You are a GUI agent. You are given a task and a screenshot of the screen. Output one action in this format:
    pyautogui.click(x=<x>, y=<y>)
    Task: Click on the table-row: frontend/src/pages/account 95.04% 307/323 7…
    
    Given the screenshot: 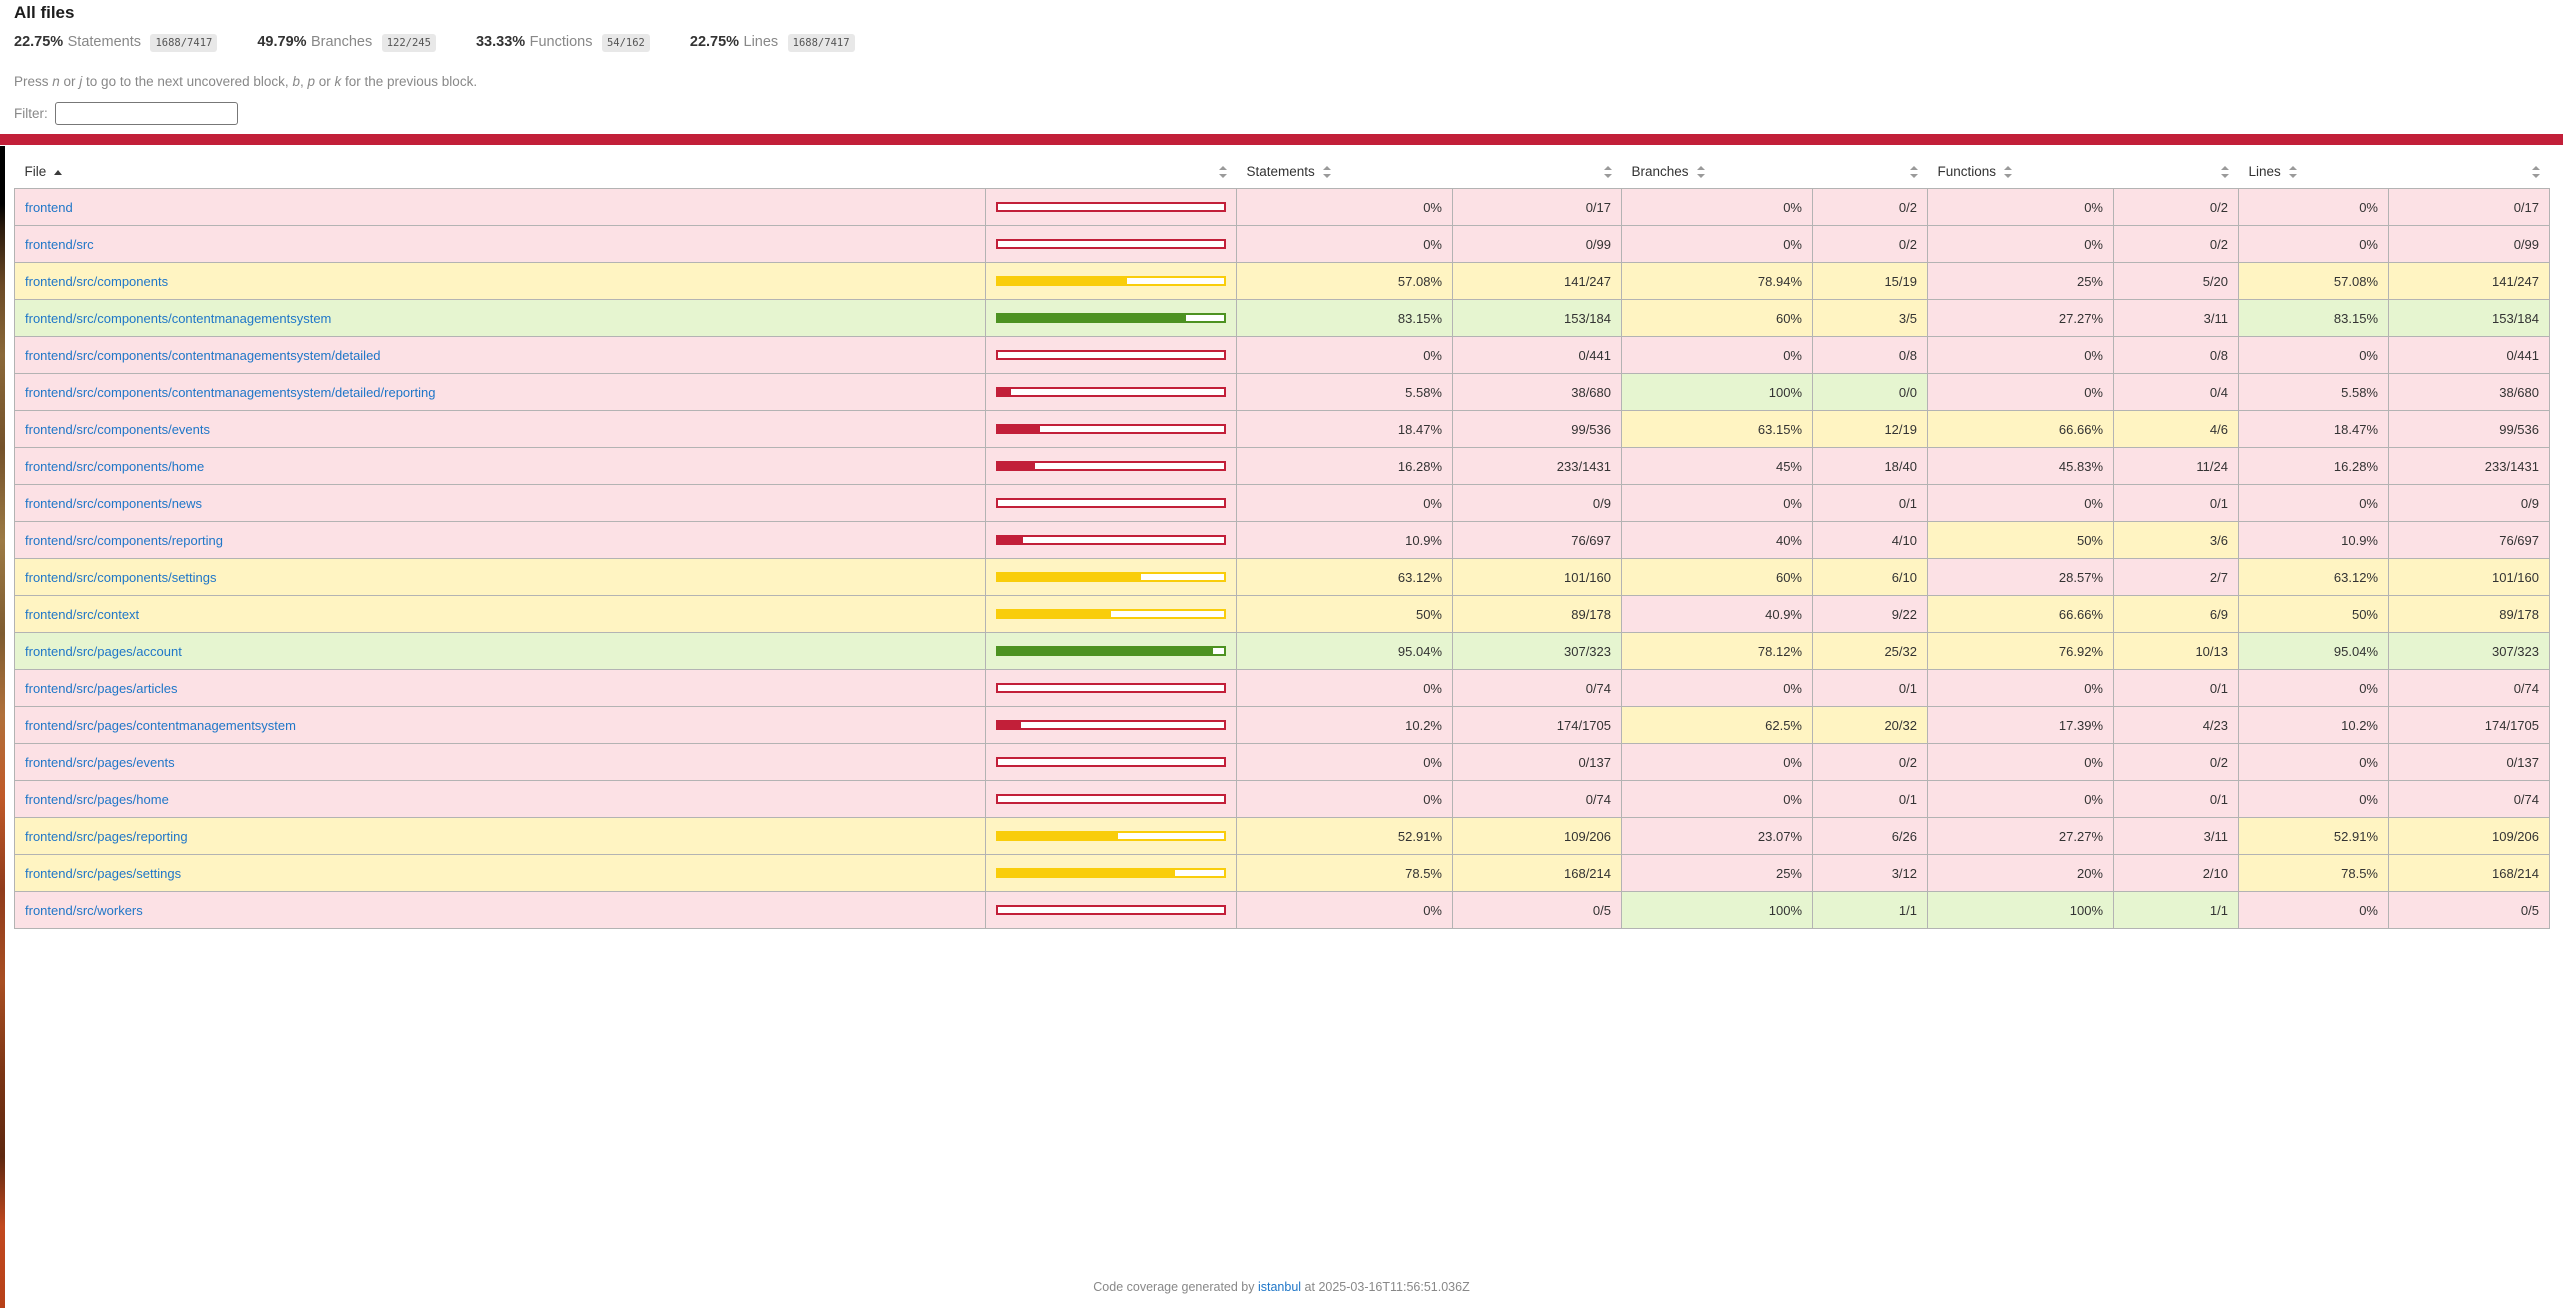 What is the action you would take?
    pyautogui.click(x=1282, y=651)
    